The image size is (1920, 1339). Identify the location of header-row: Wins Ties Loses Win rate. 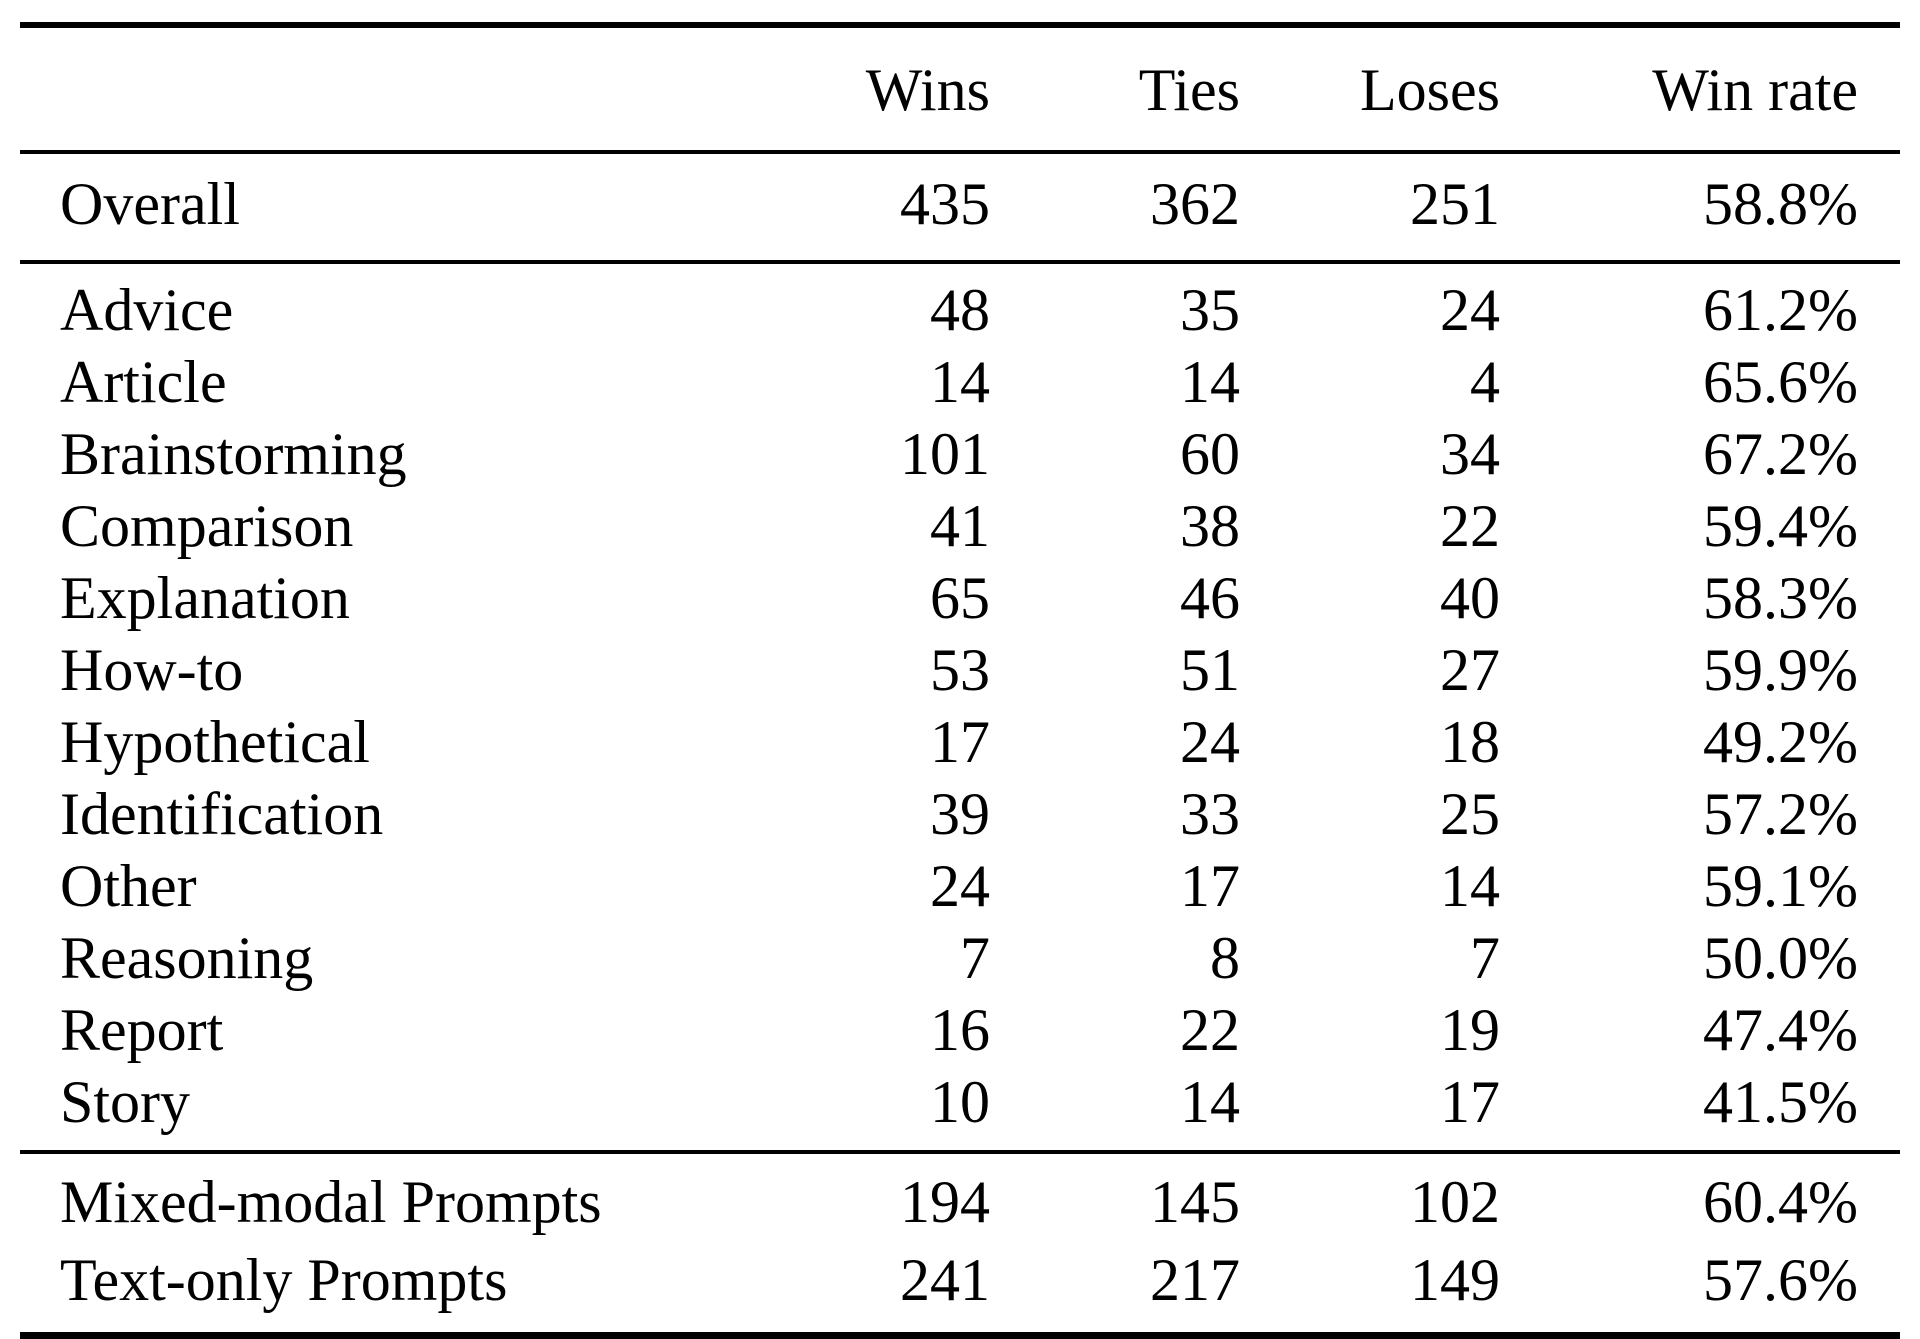
(960, 88).